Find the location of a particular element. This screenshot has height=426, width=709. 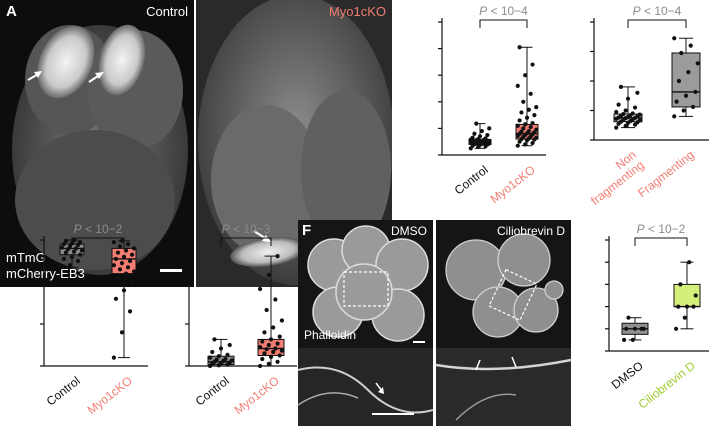

scale-bar is located at coordinates (171, 270).